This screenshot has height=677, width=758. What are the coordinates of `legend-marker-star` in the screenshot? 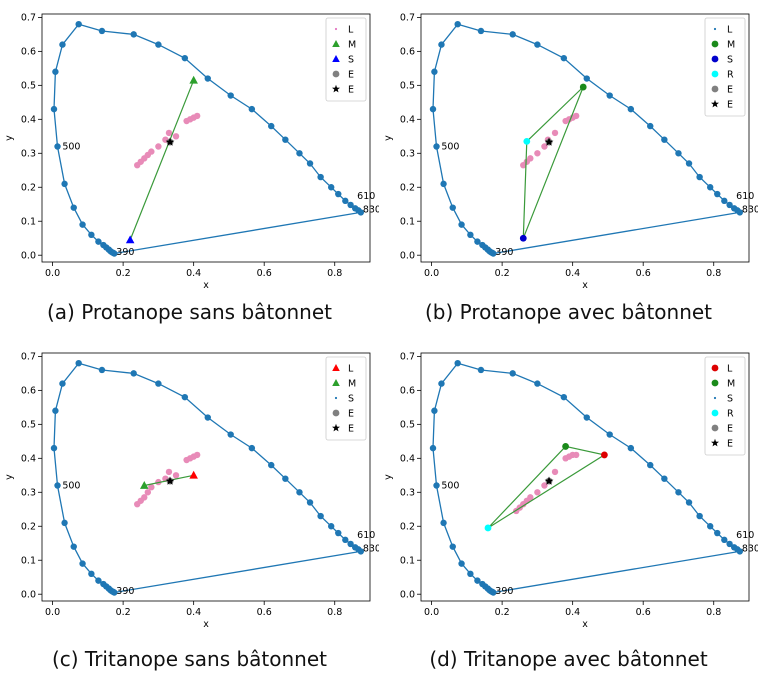 It's located at (336, 427).